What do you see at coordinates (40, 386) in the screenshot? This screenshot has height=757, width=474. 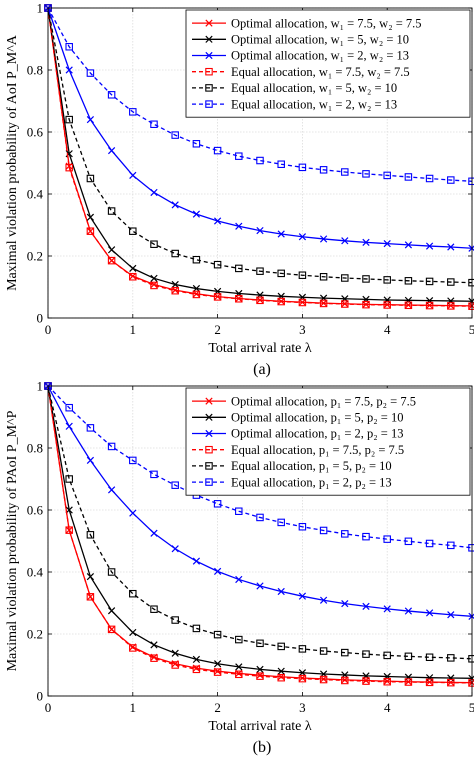 I see `y-tick-label: 1` at bounding box center [40, 386].